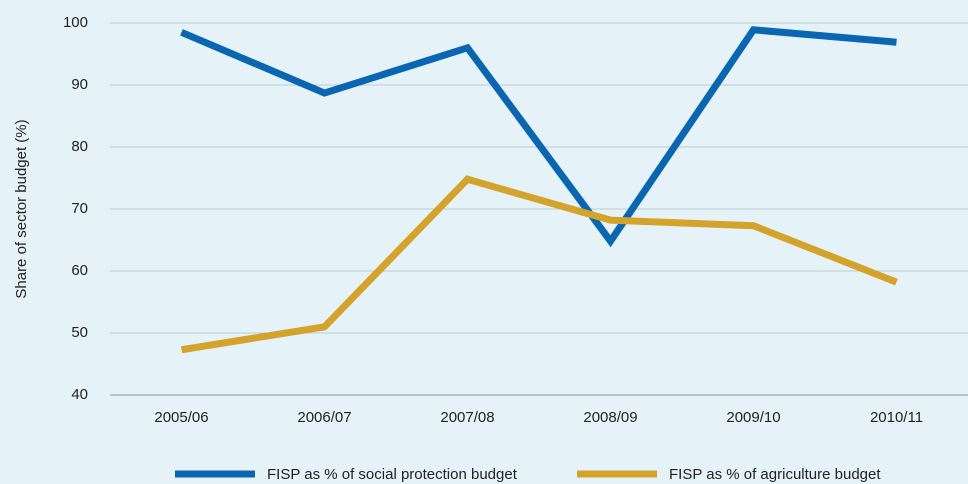  Describe the element at coordinates (79, 146) in the screenshot. I see `y-tick-label: 80` at that location.